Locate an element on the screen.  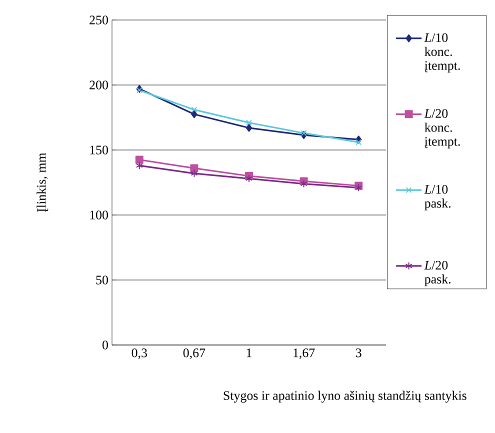
x-axis-title: Stygos ir apatinio lyno ašinių standžių santykis is located at coordinates (345, 396).